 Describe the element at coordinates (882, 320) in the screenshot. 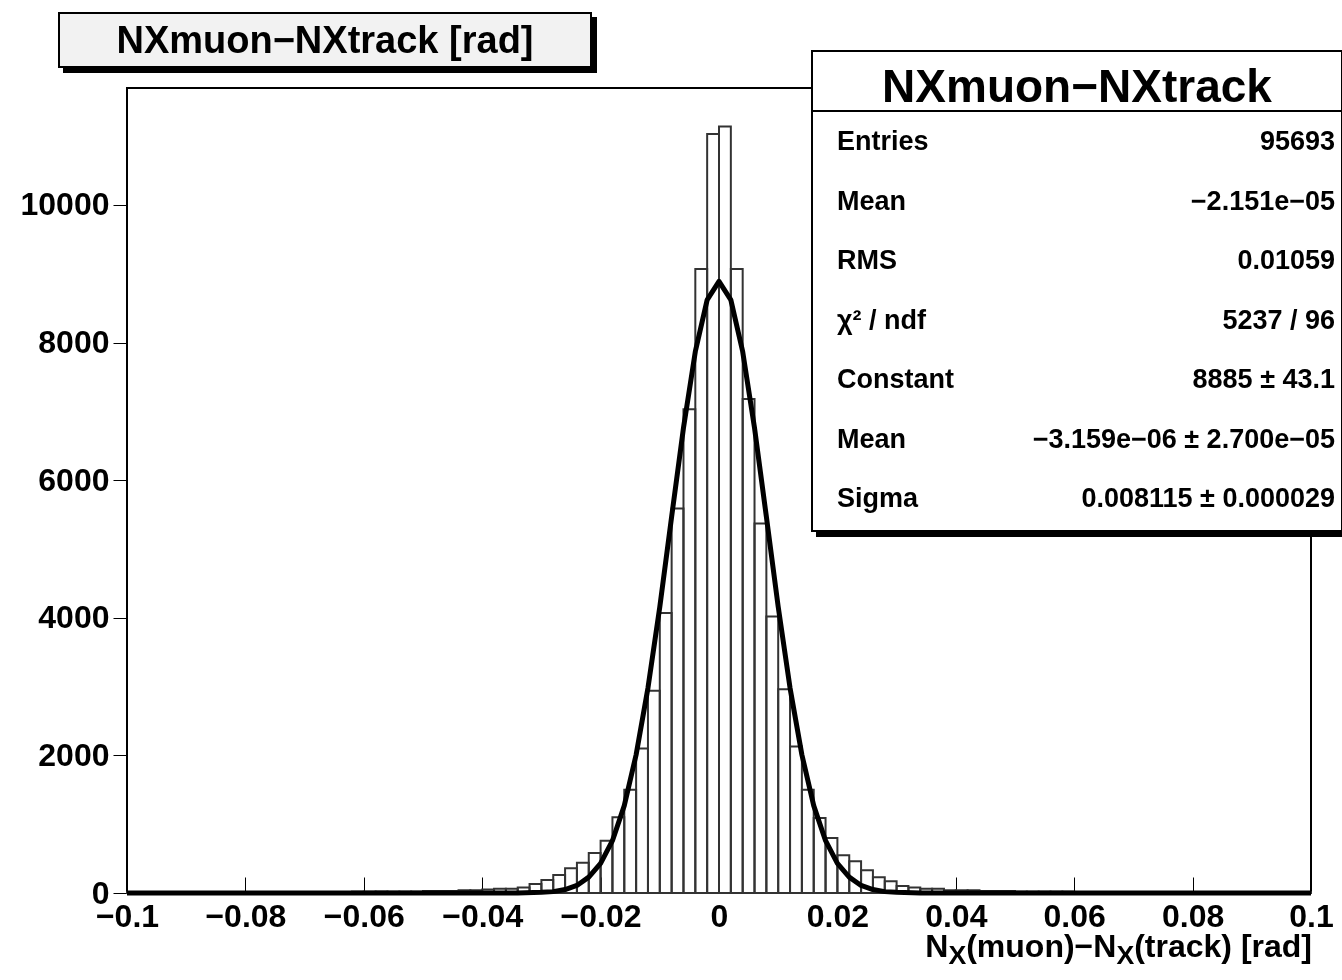

I see `annotation: χ² / ndf` at that location.